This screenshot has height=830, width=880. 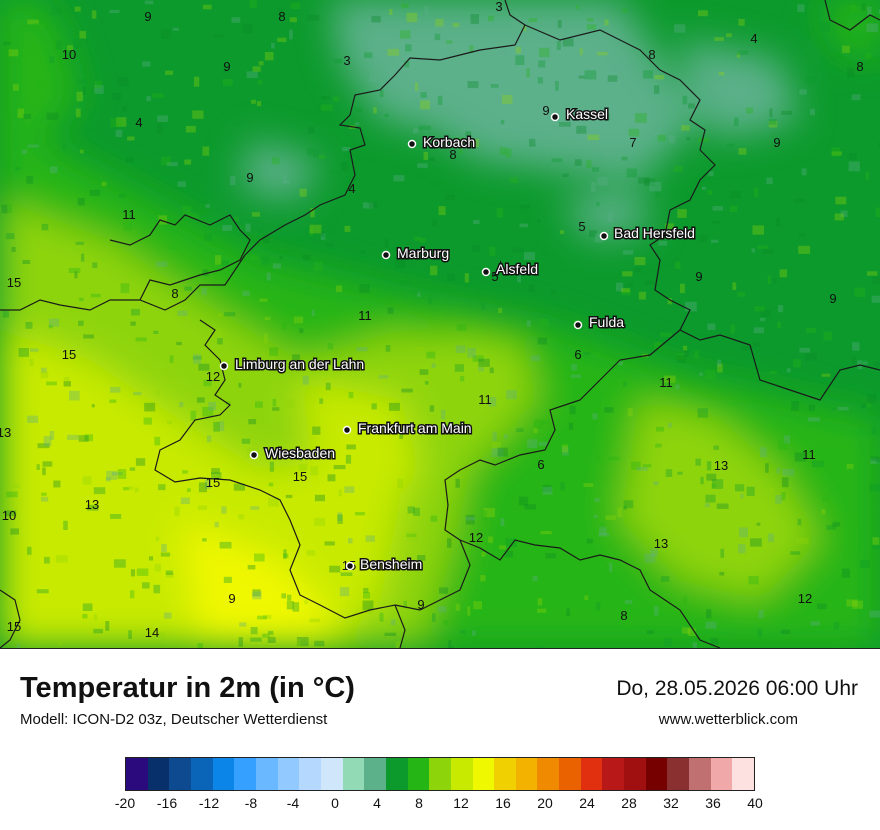 What do you see at coordinates (599, 322) in the screenshot?
I see `city-fulda: Fulda` at bounding box center [599, 322].